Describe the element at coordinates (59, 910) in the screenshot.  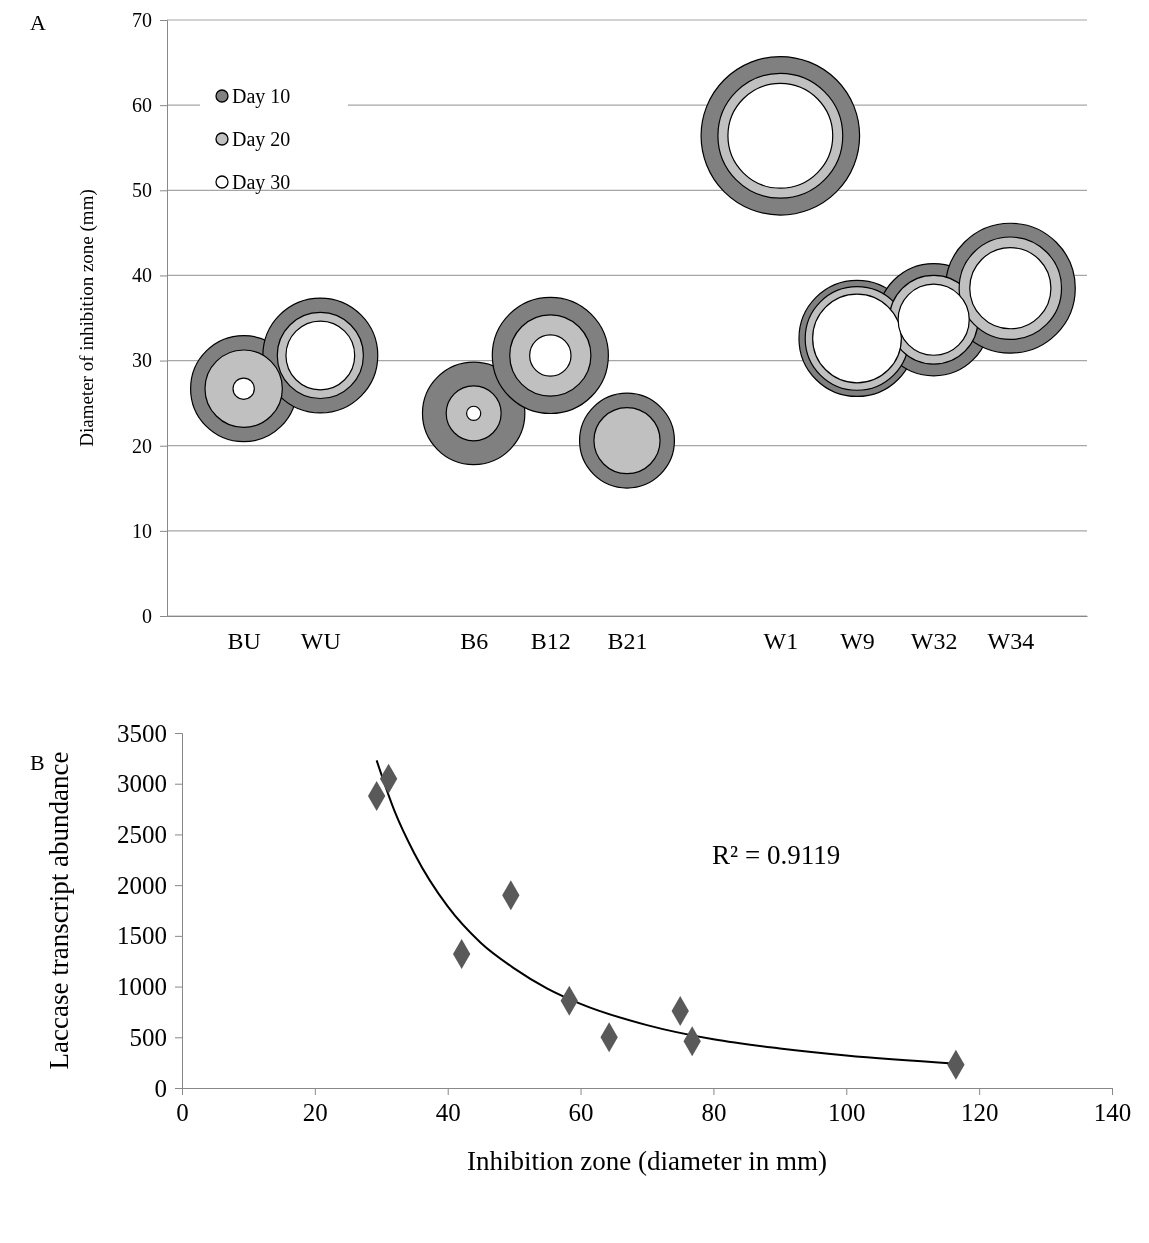
I see `y-axis-title: Laccase transcript abundance` at that location.